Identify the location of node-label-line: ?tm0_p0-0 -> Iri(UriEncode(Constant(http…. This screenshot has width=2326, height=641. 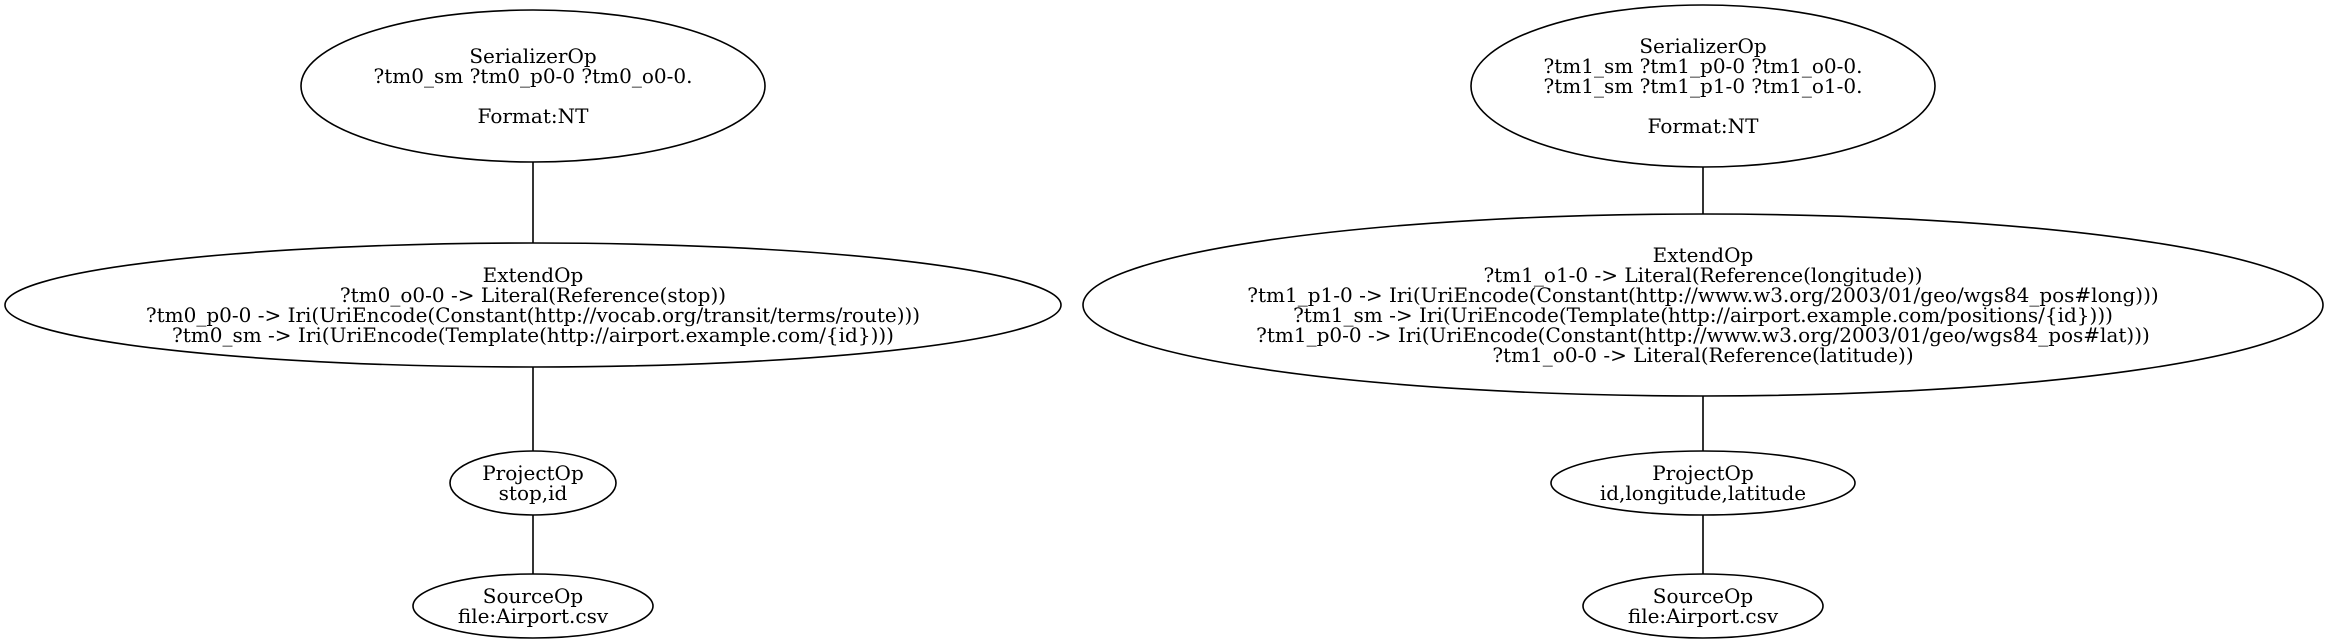
(533, 315).